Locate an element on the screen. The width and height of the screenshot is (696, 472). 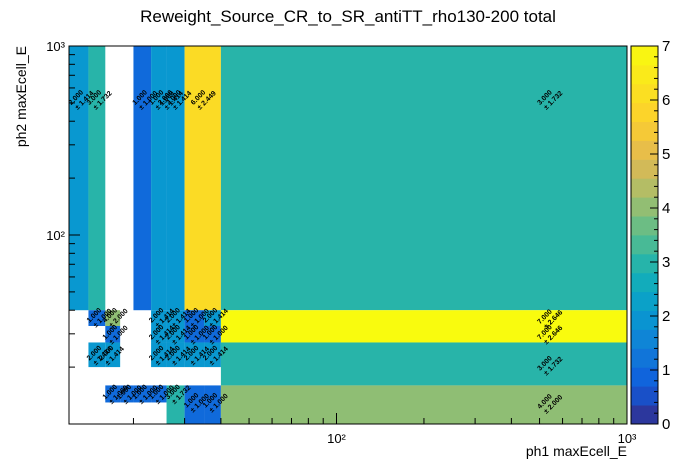
y-axis-label: ph2 maxEcell_E is located at coordinates (21, 96).